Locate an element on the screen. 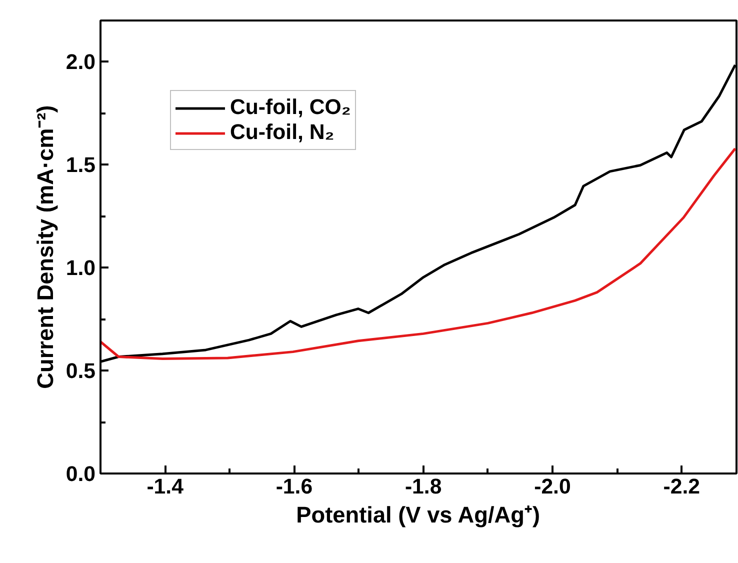 The image size is (738, 563). legend-label: Cu-foil, N₂ is located at coordinates (282, 132).